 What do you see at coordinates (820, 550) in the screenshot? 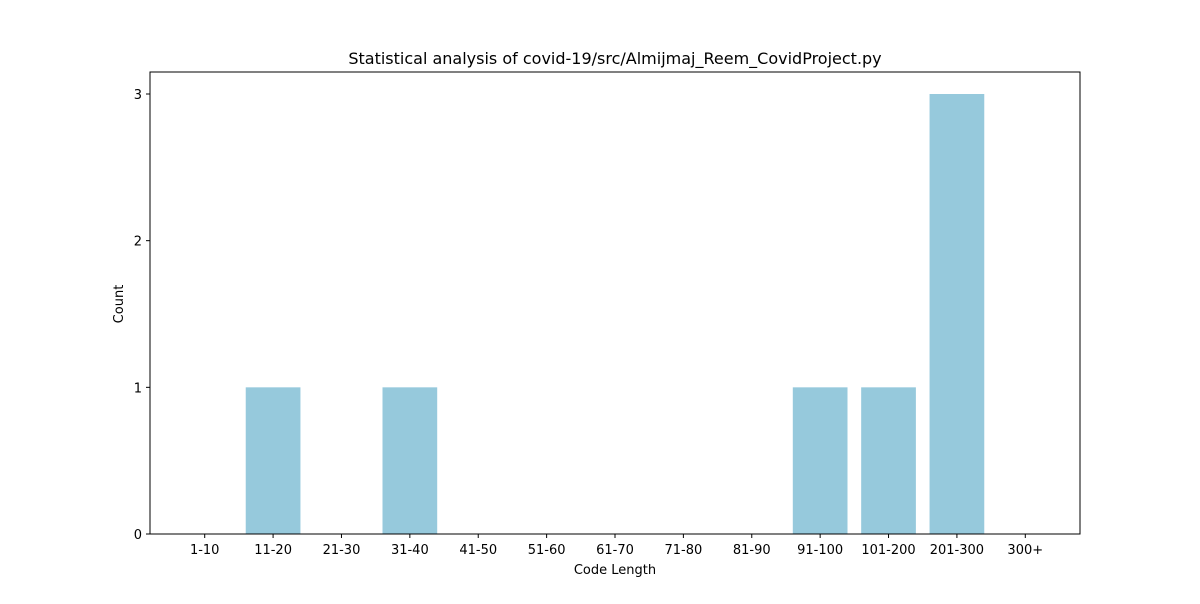
I see `x-tick-label: 91-100` at bounding box center [820, 550].